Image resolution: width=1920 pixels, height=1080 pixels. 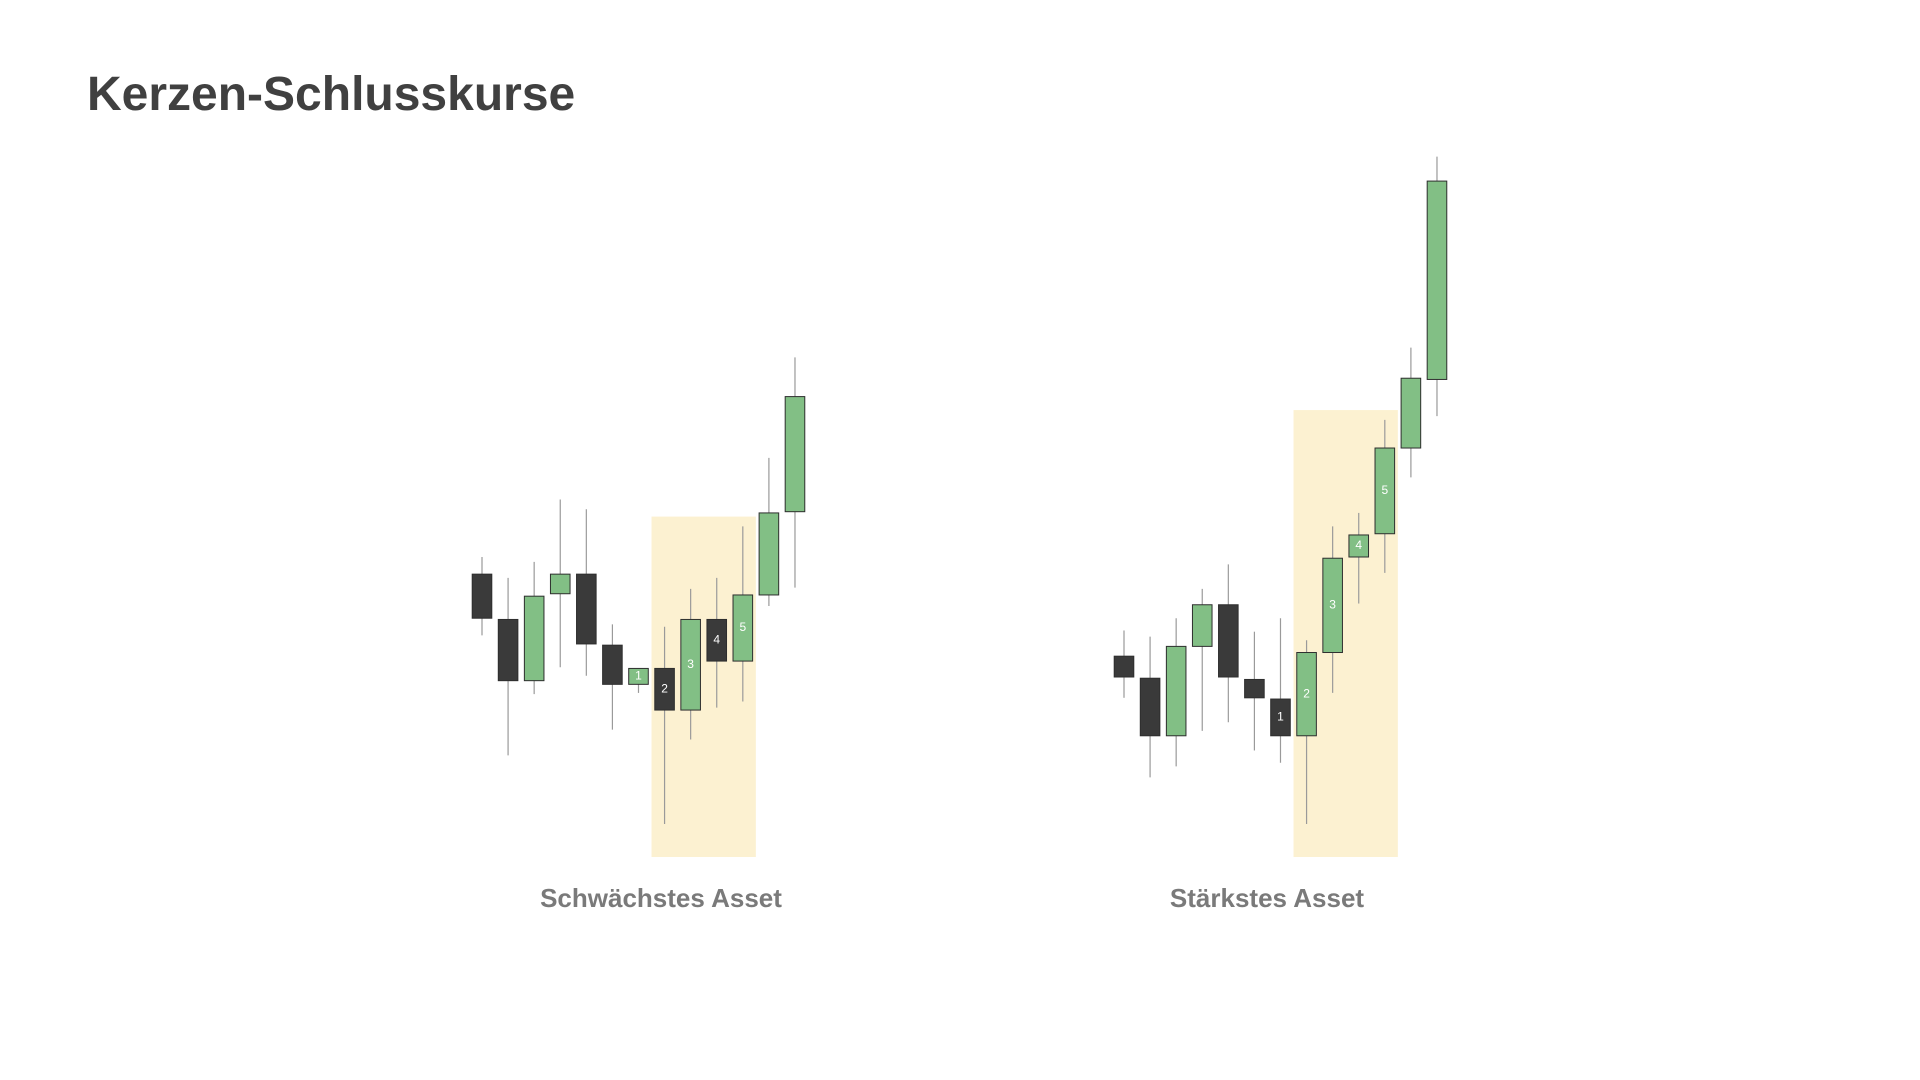 What do you see at coordinates (1267, 898) in the screenshot?
I see `chart-caption: Stärkstes Asset` at bounding box center [1267, 898].